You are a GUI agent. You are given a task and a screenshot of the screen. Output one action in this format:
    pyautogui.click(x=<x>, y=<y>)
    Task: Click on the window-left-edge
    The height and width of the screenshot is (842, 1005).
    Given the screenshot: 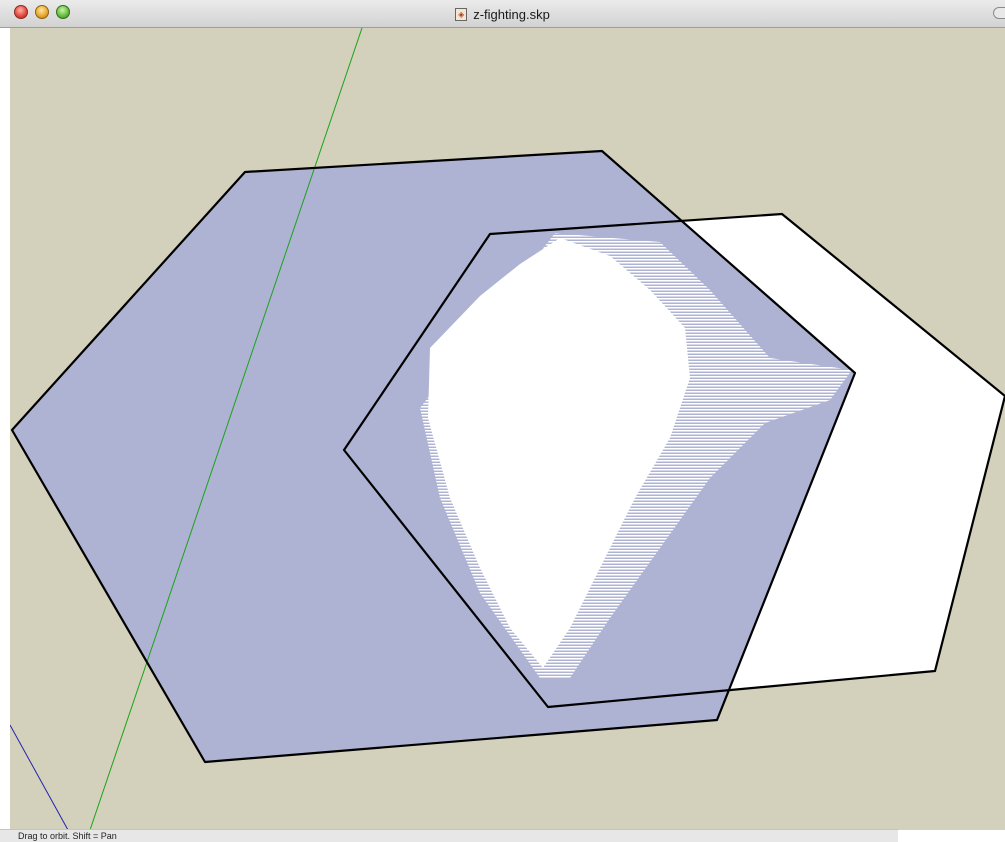 What is the action you would take?
    pyautogui.click(x=5, y=429)
    